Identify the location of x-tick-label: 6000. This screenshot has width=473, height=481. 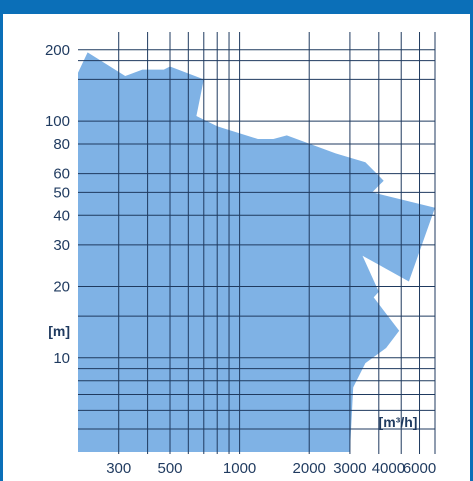
(419, 468).